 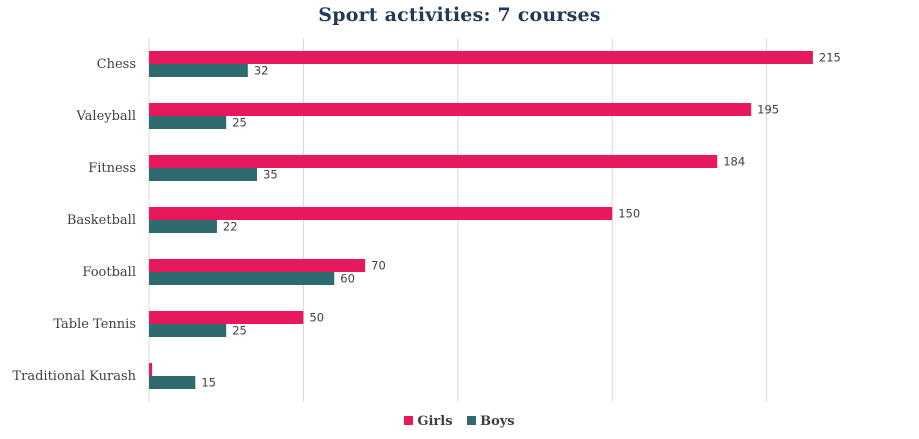 What do you see at coordinates (497, 421) in the screenshot?
I see `legend-label-boys: Boys` at bounding box center [497, 421].